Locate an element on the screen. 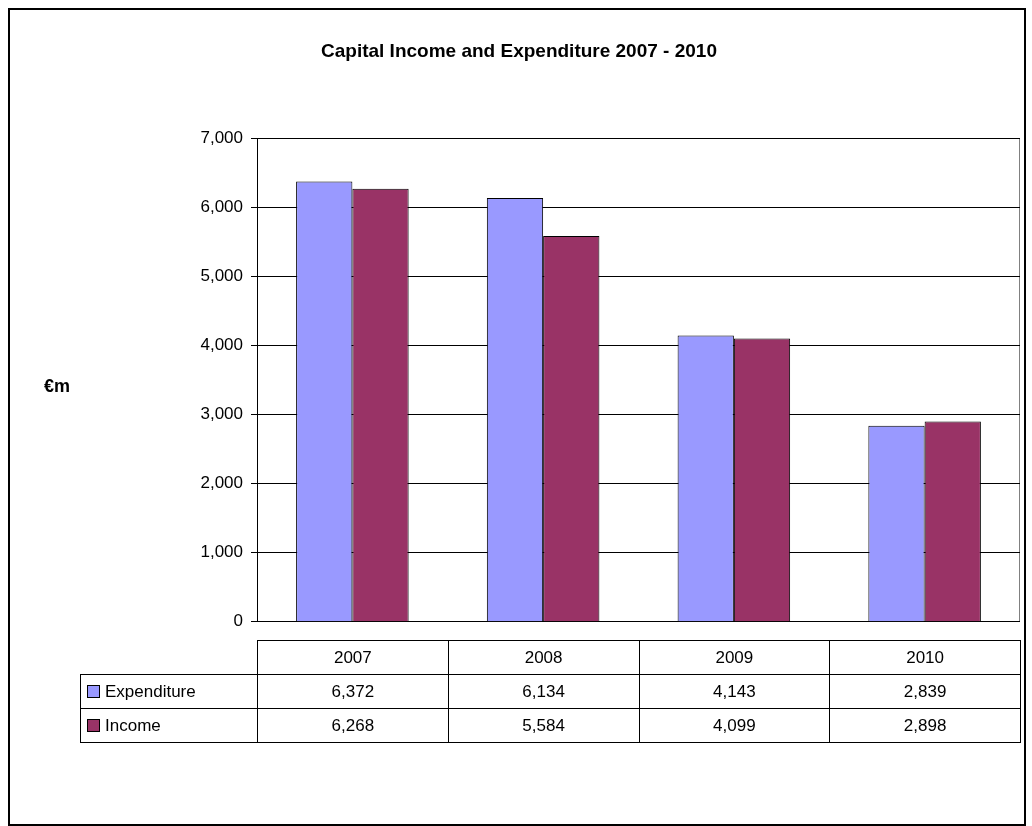  chart-title: Capital Income and Expenditure 2007 - 2010 is located at coordinates (519, 51).